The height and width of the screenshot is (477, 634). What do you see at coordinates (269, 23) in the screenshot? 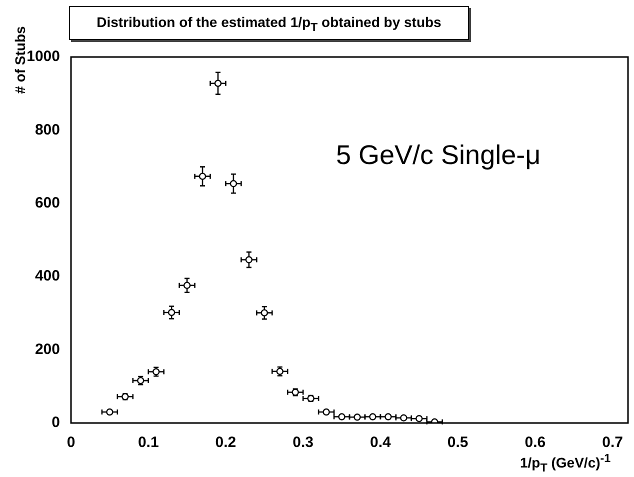
I see `chart-title: Distribution of the estimated 1/p$_{T}$ obtained by stubs` at bounding box center [269, 23].